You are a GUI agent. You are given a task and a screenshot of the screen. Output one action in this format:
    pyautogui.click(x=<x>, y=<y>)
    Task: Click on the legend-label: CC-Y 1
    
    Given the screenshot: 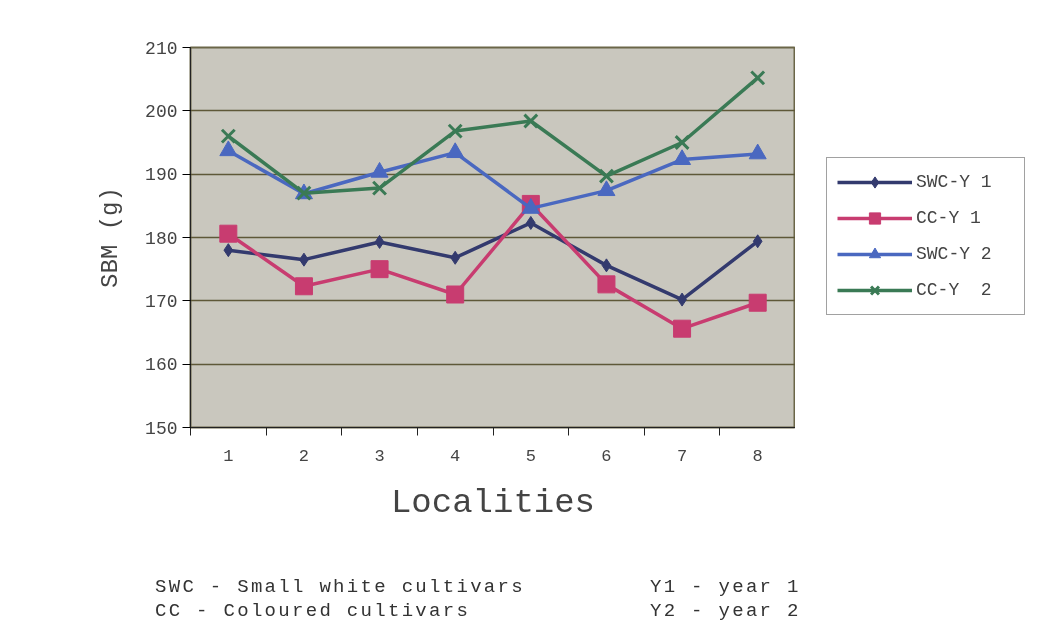 What is the action you would take?
    pyautogui.click(x=949, y=218)
    